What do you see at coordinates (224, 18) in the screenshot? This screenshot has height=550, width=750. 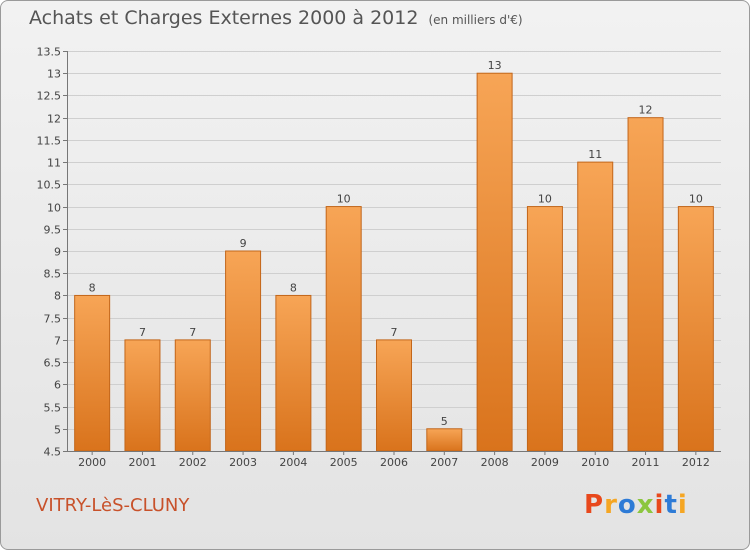 I see `chart-title-text: Achats et Charges Externes 2000 à 2012` at bounding box center [224, 18].